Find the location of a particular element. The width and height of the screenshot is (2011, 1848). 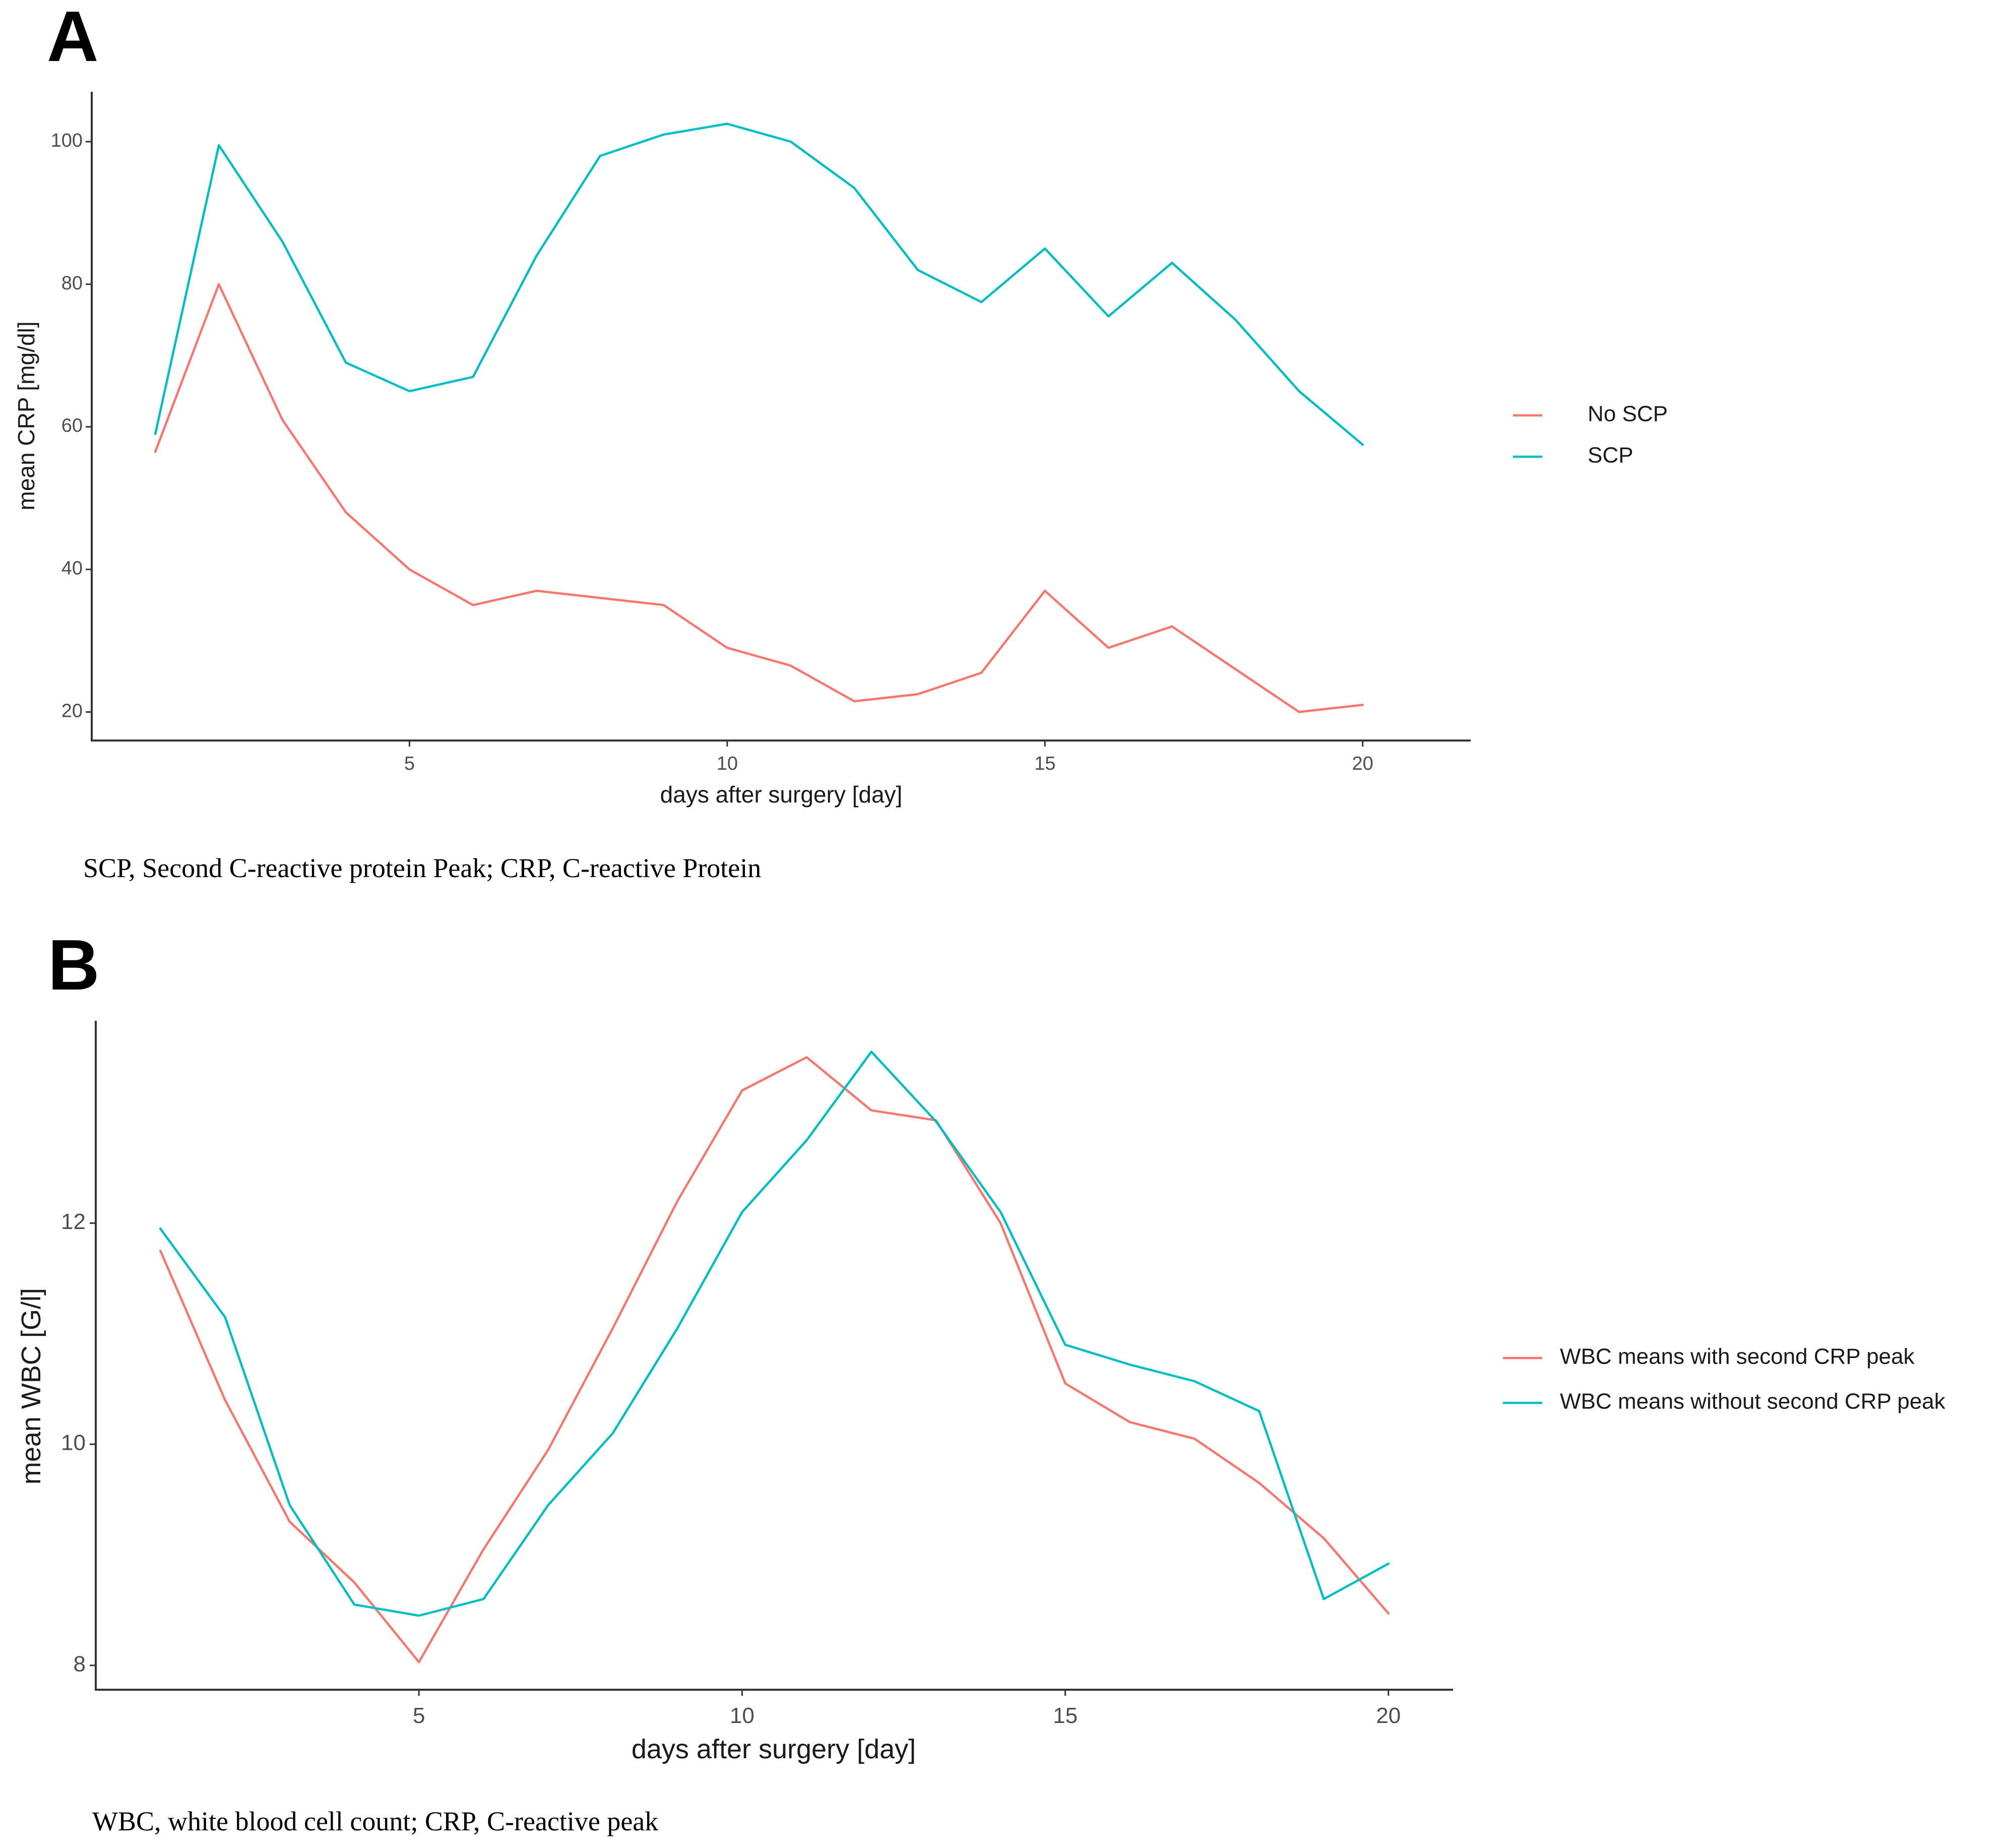

legend-label-scp: SCP is located at coordinates (1611, 455).